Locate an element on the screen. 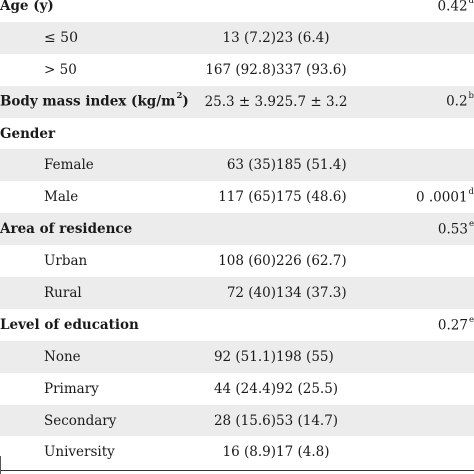 This screenshot has height=474, width=474. table-row: Female 63 (35) 185 (51.4) is located at coordinates (237, 165).